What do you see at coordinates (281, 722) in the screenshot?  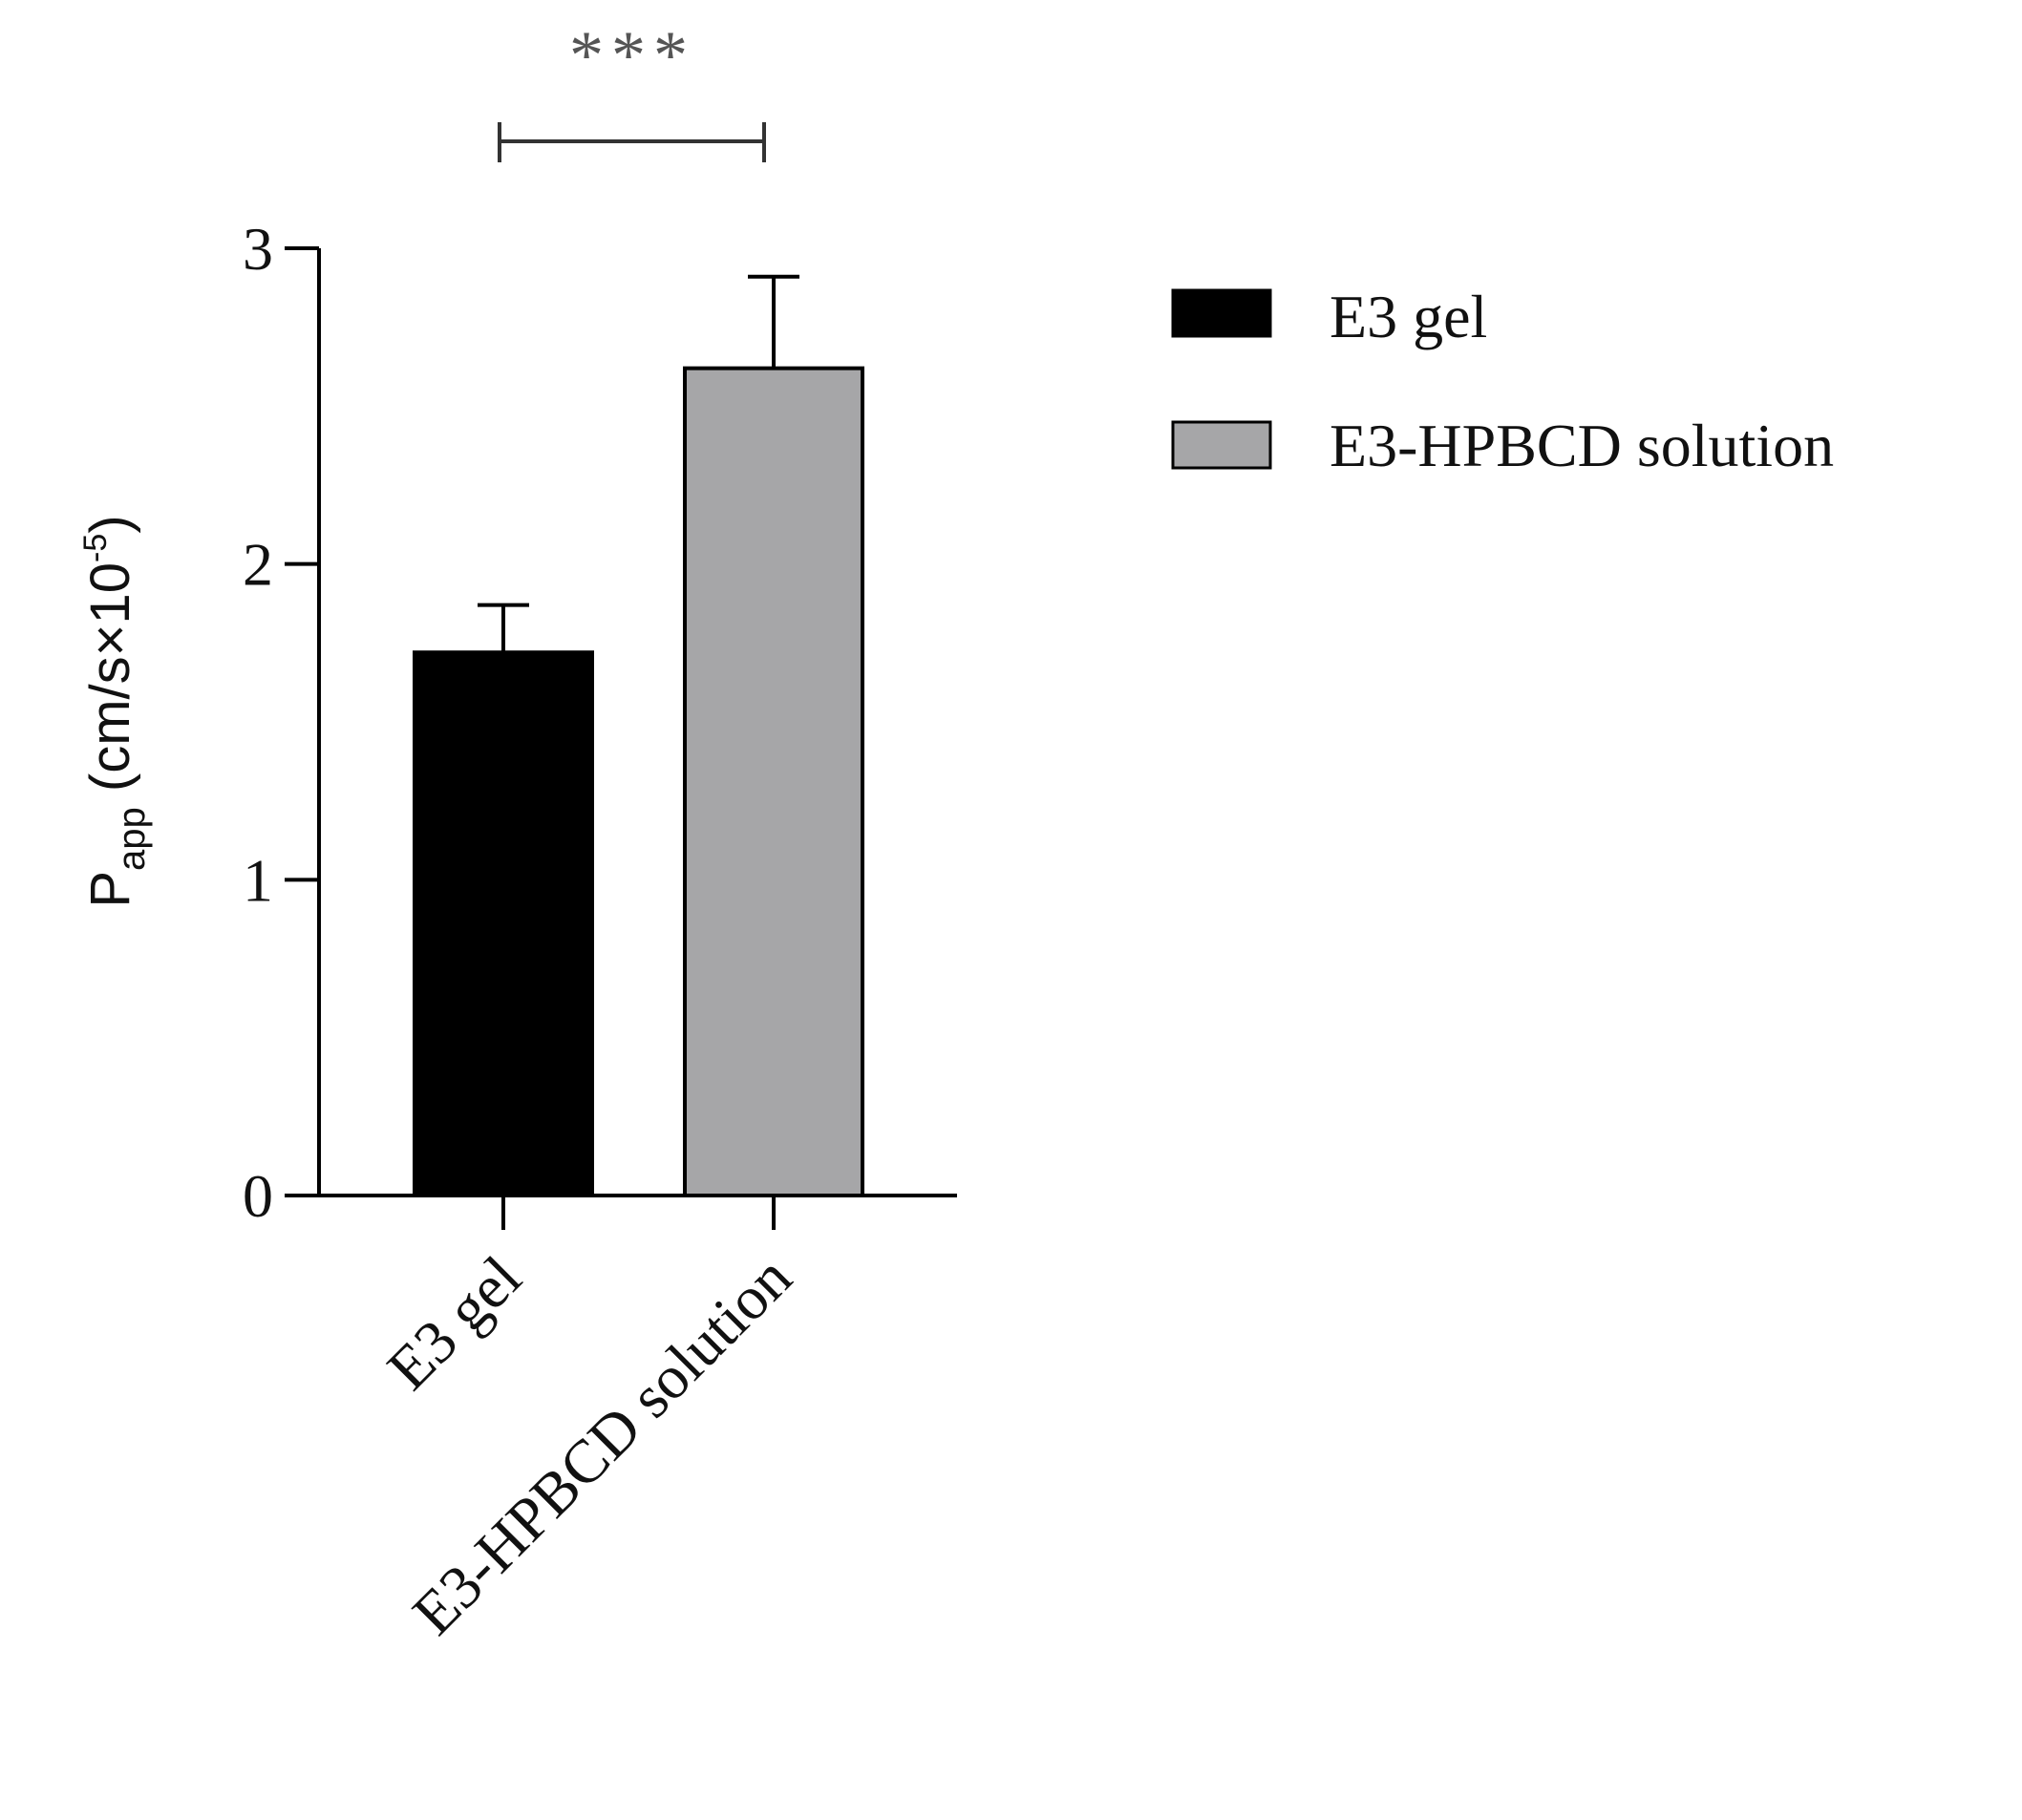 I see `y-ticks: 0 1 2 3` at bounding box center [281, 722].